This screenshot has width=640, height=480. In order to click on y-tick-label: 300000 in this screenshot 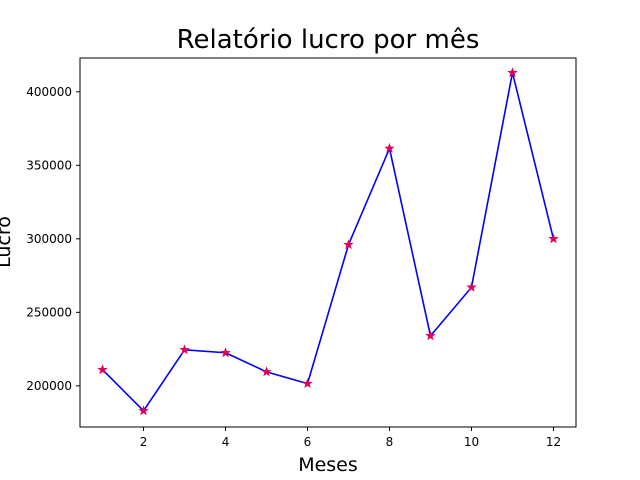, I will do `click(49, 239)`.